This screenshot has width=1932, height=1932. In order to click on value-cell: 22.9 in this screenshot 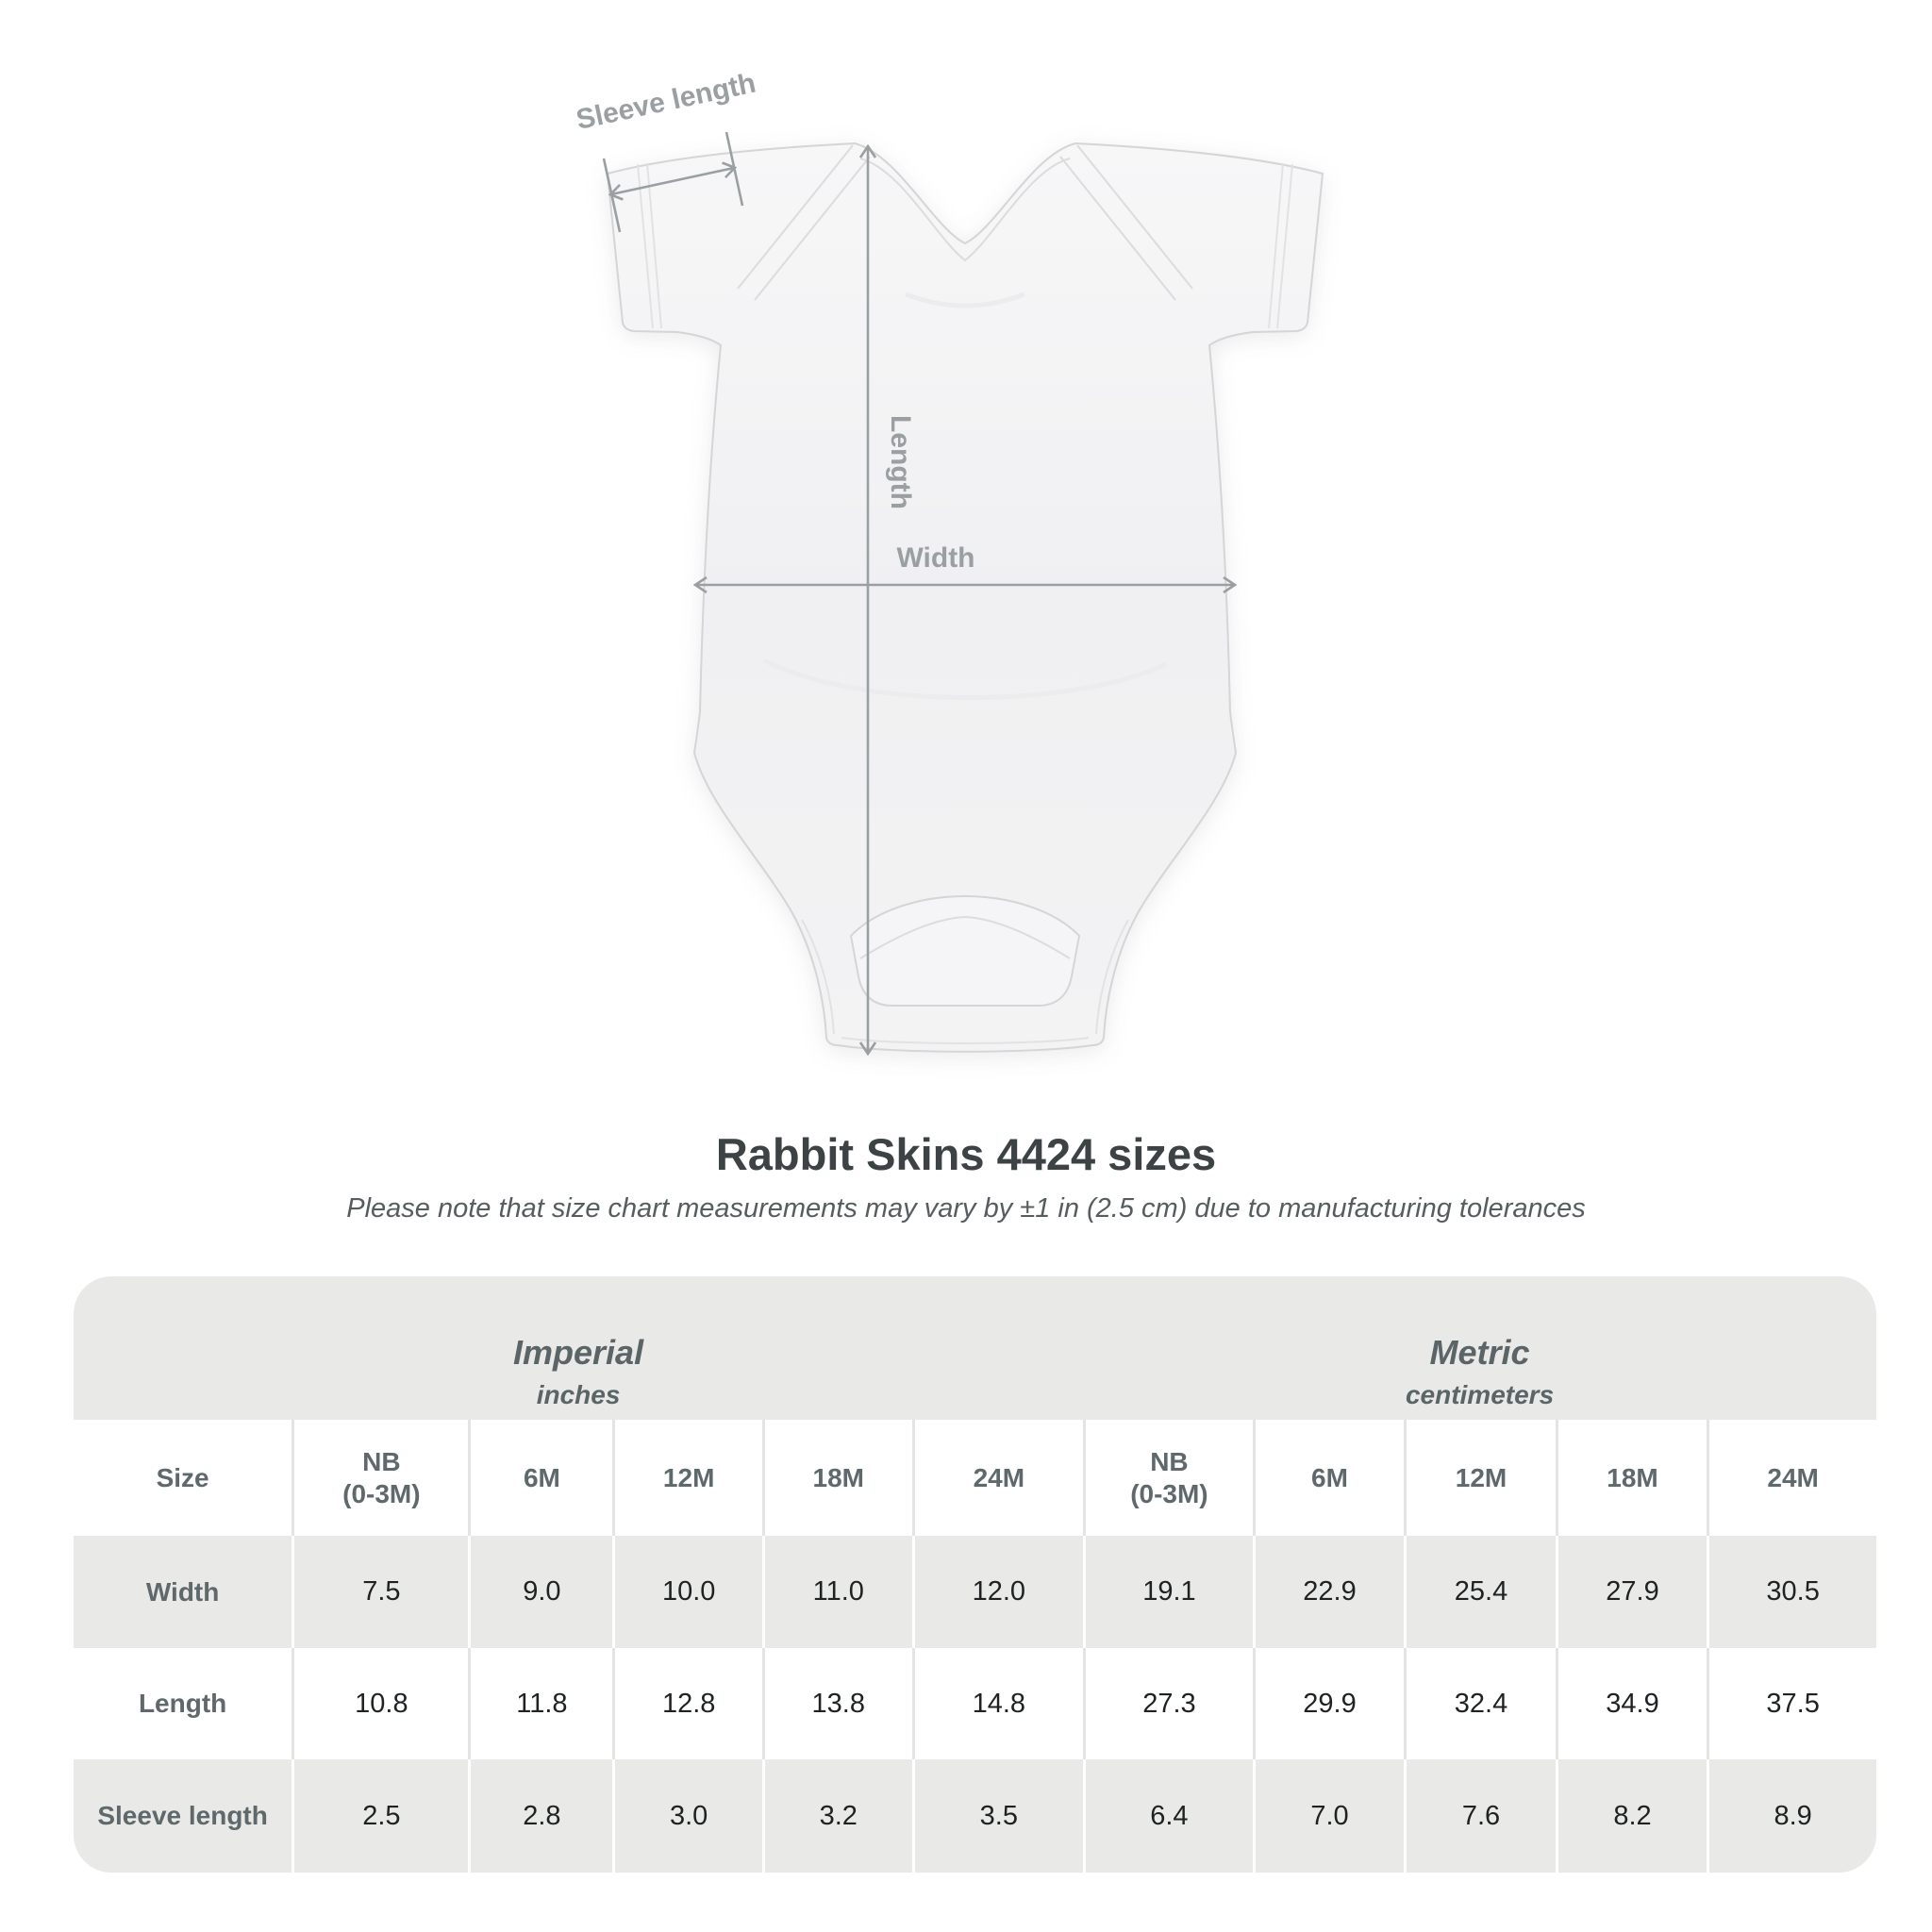, I will do `click(1329, 1592)`.